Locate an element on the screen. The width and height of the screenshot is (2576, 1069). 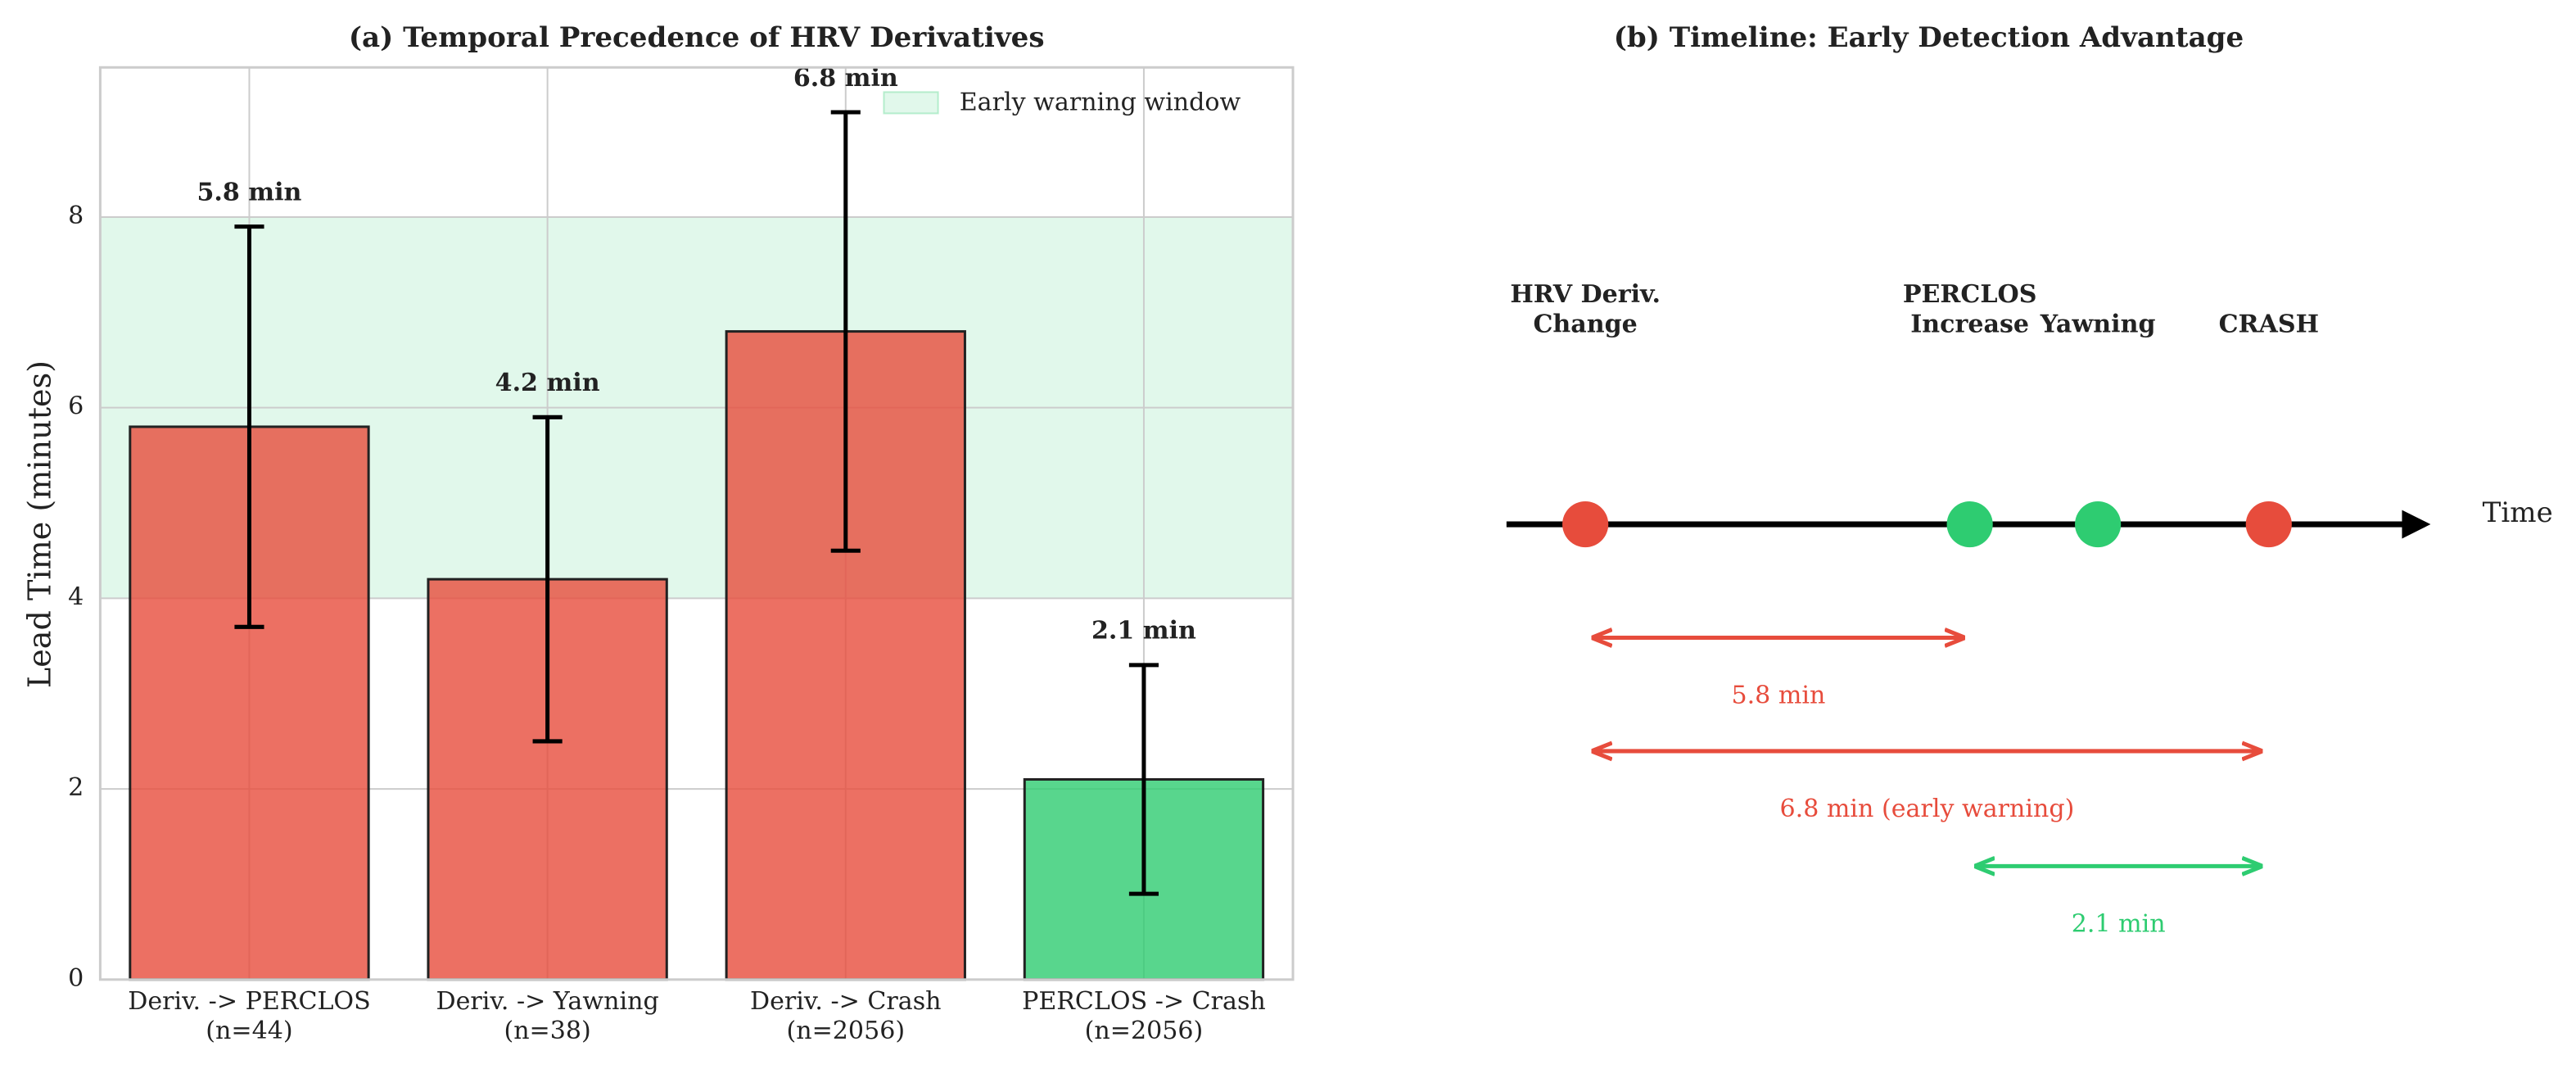
x-tick-label: PERCLOS -> Crash is located at coordinates (1144, 1001).